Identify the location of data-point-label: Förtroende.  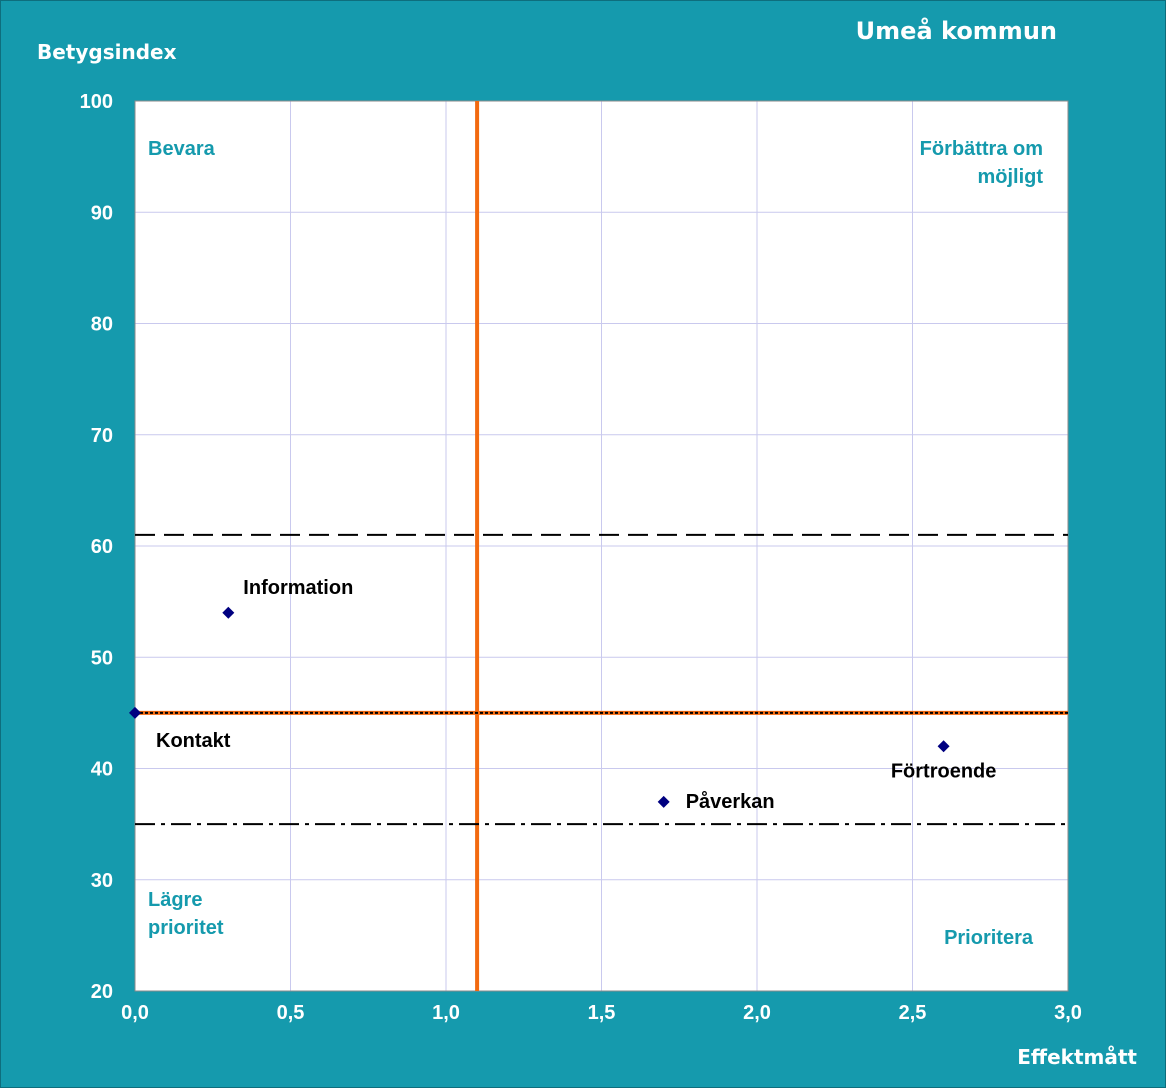
(944, 771).